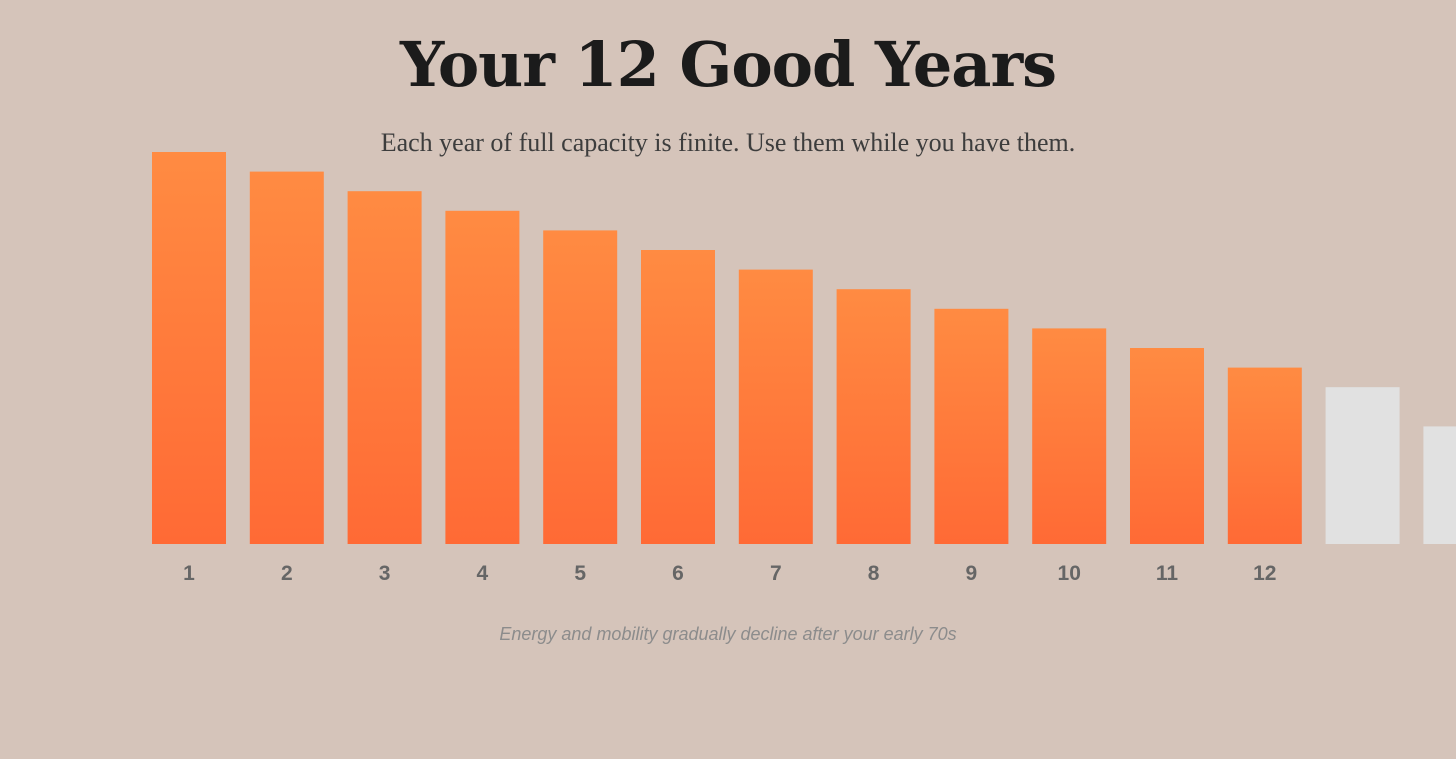 The image size is (1456, 759). Describe the element at coordinates (483, 573) in the screenshot. I see `x-tick-label: 4` at that location.